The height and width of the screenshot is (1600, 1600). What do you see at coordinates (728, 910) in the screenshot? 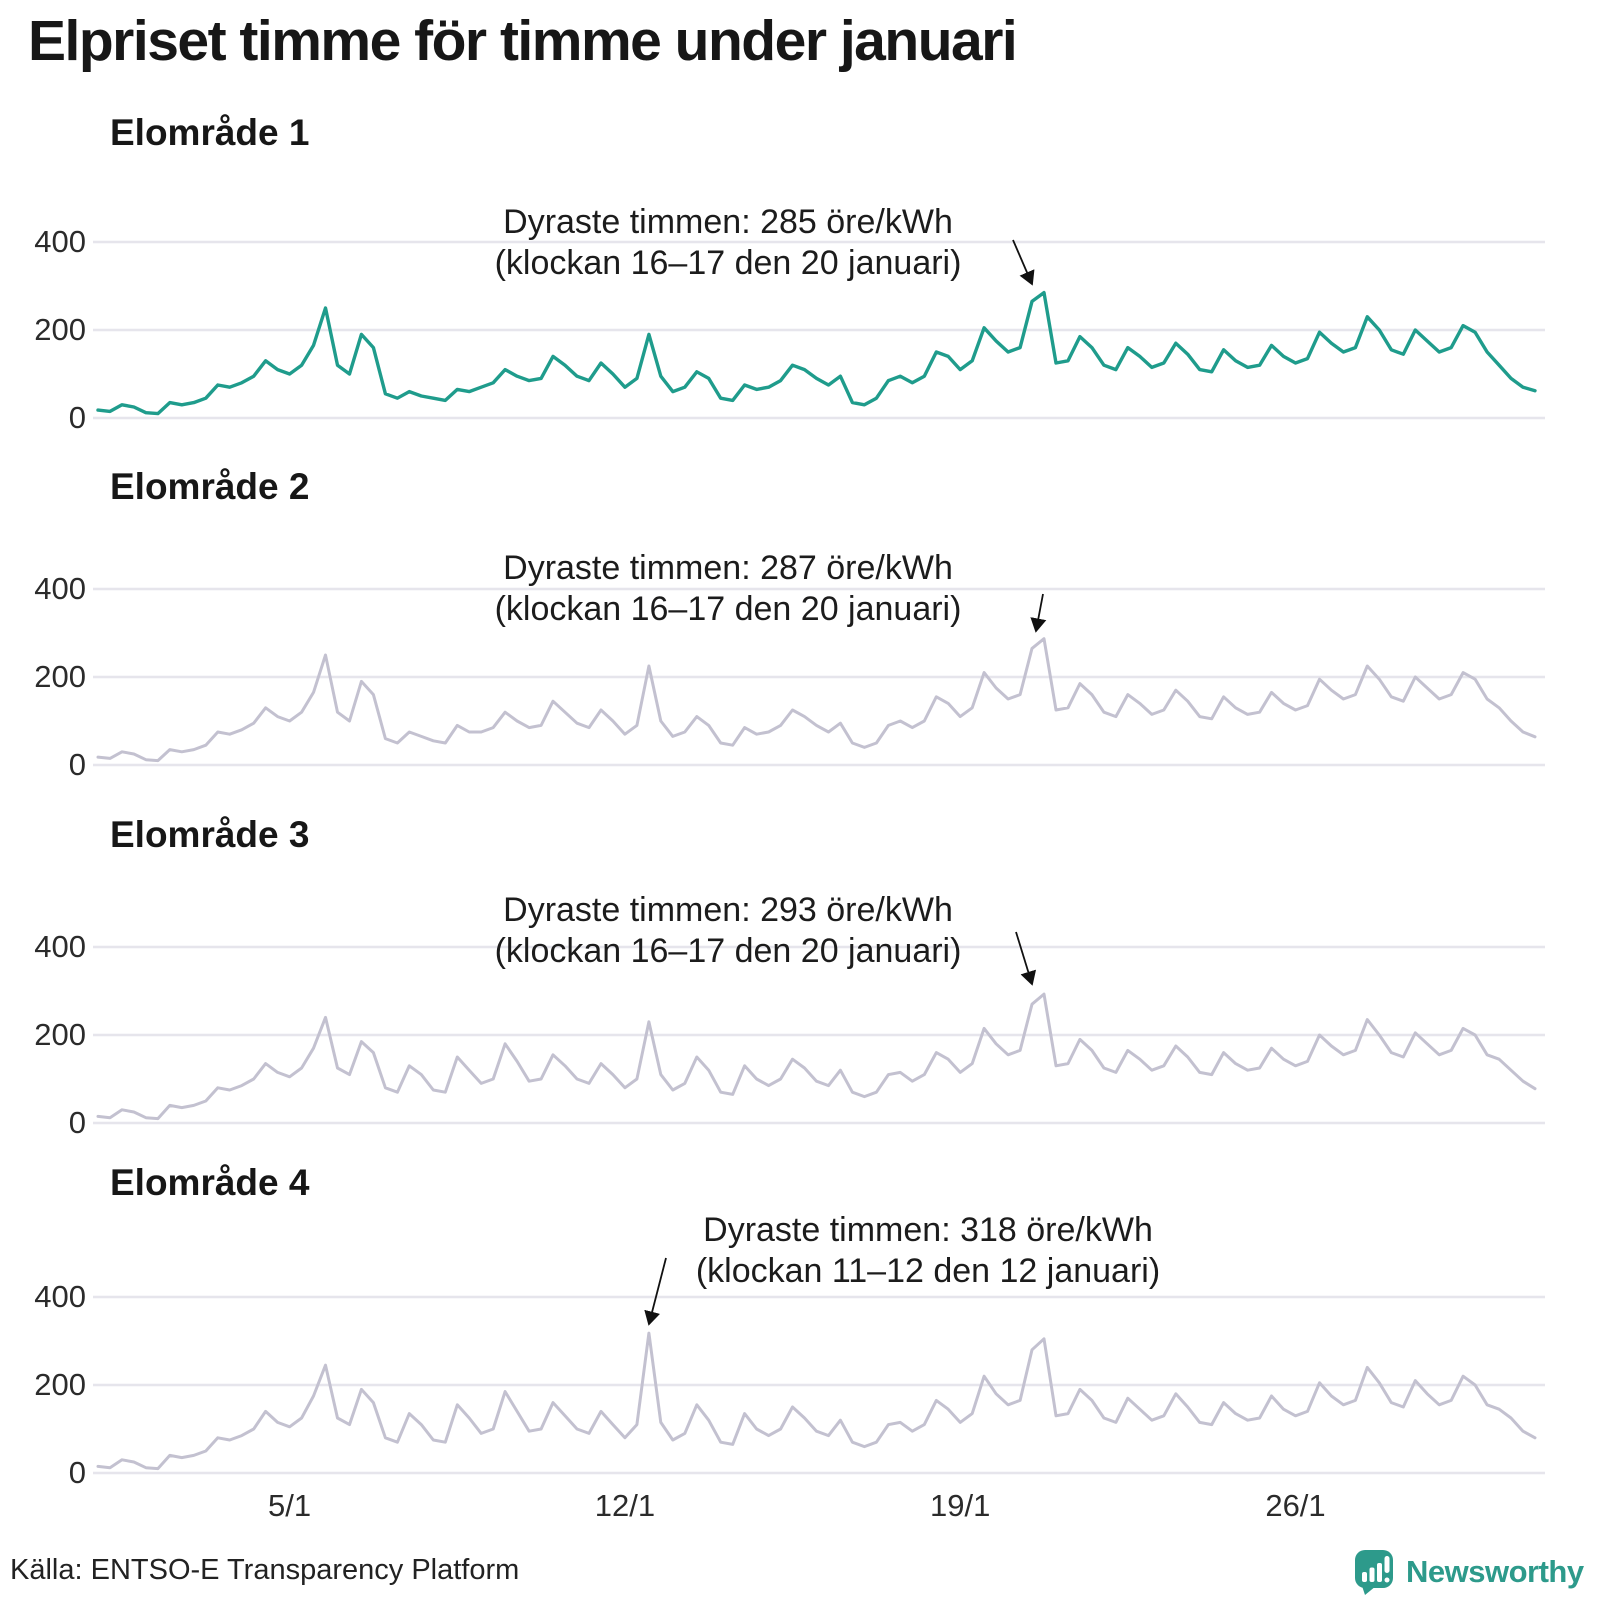
I see `annotation-max-elomrade-3-line1: Dyraste timmen: 293 öre/kWh` at bounding box center [728, 910].